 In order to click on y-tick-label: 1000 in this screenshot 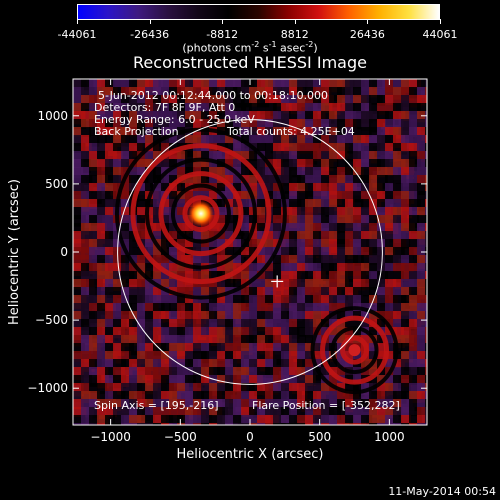, I will do `click(52, 116)`.